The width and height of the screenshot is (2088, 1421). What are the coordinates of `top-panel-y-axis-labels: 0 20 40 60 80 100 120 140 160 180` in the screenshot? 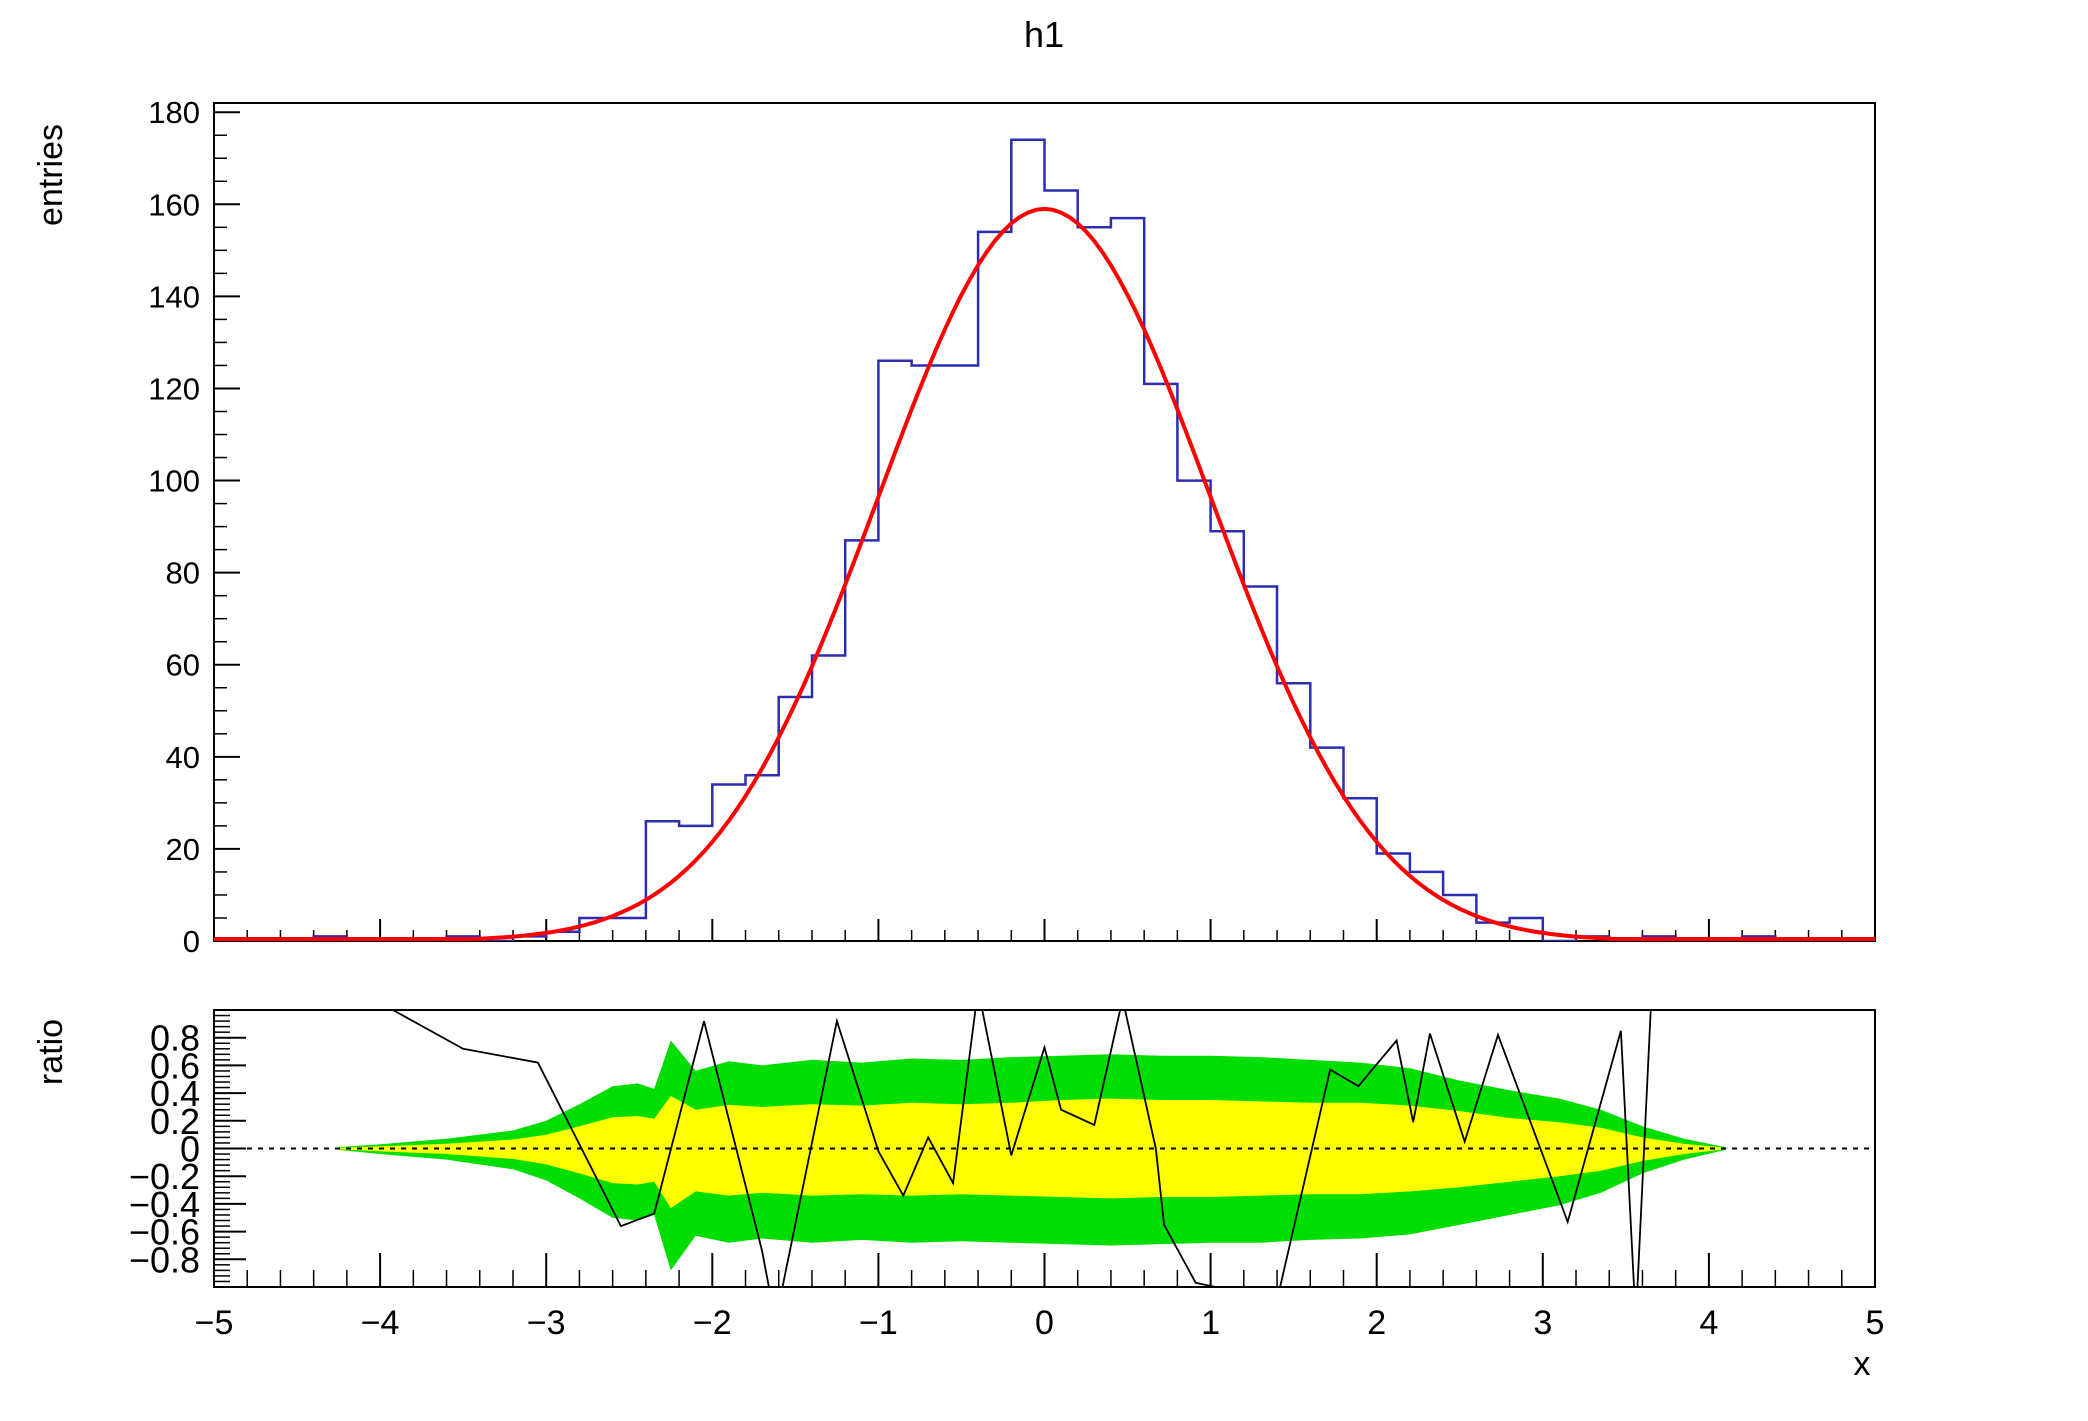 It's located at (174, 527).